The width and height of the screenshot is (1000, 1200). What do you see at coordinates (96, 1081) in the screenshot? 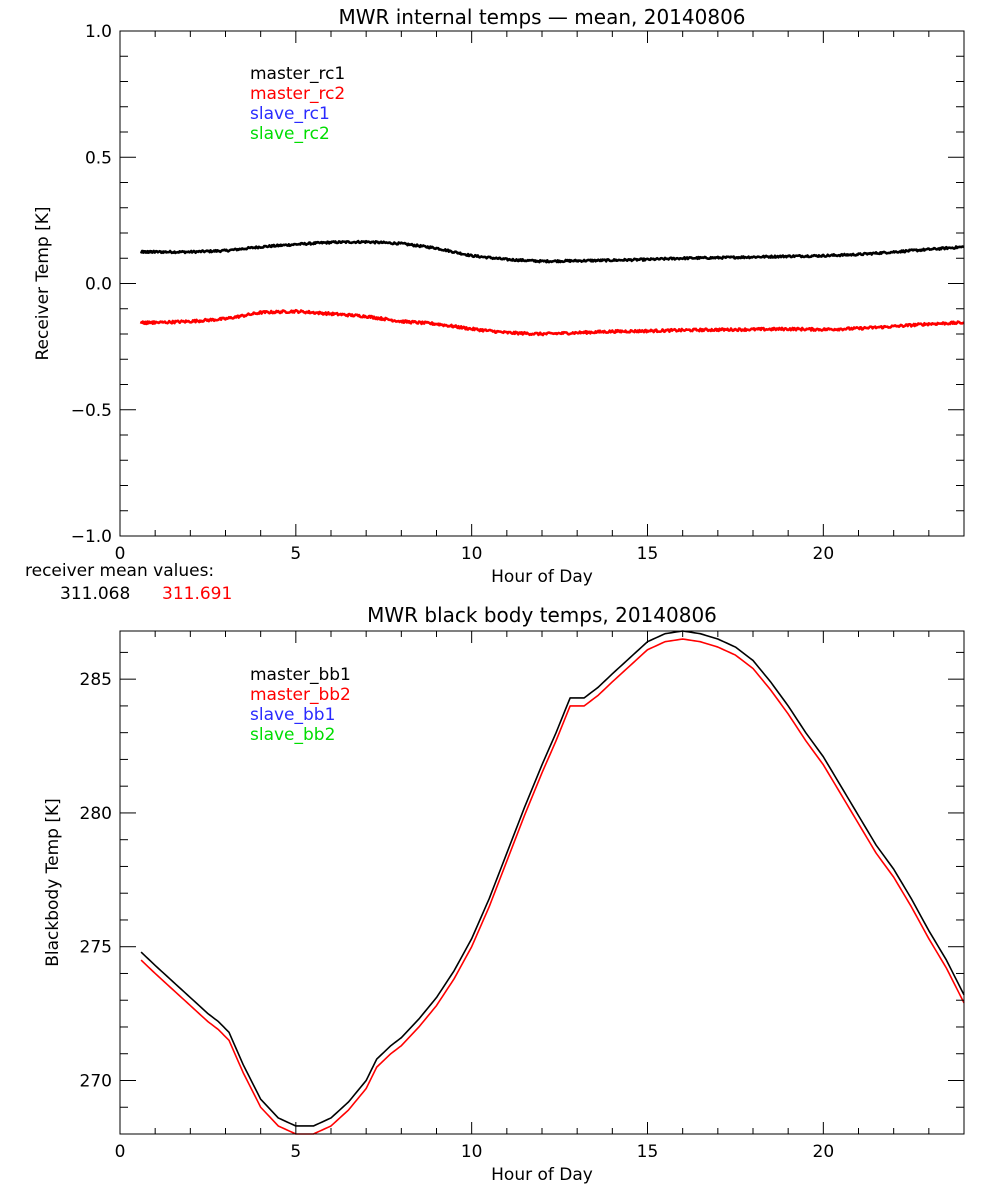
I see `y-tick-label: 270` at bounding box center [96, 1081].